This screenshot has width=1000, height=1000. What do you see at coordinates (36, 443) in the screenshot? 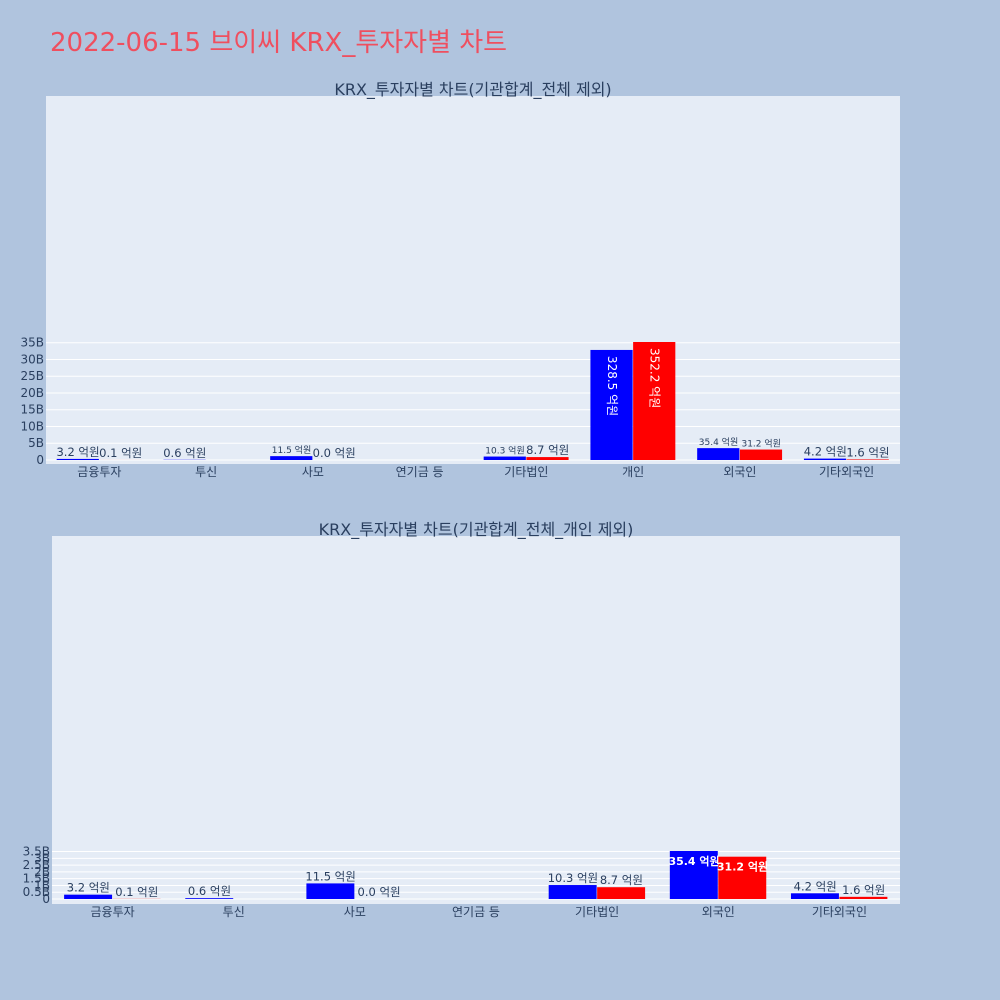
I see `y-tick-label: 5B` at bounding box center [36, 443].